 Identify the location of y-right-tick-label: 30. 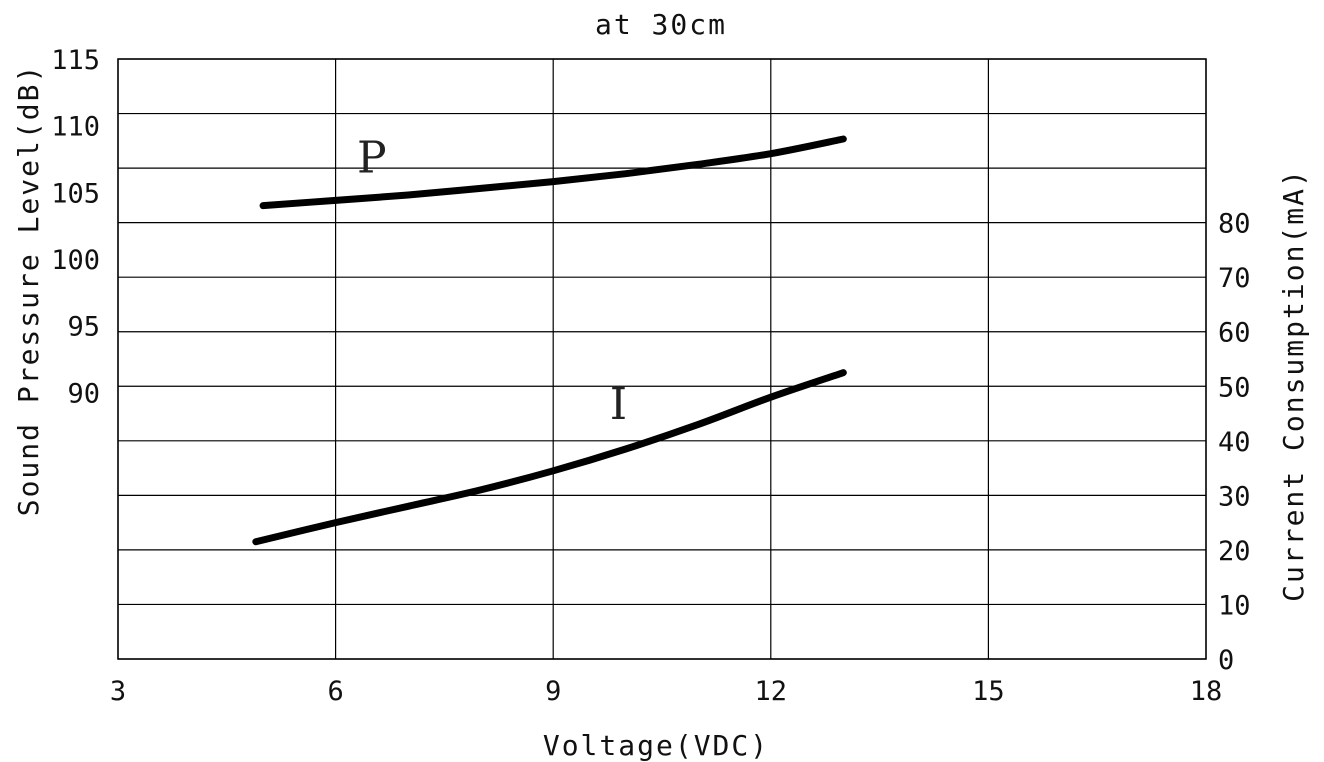
(1234, 496).